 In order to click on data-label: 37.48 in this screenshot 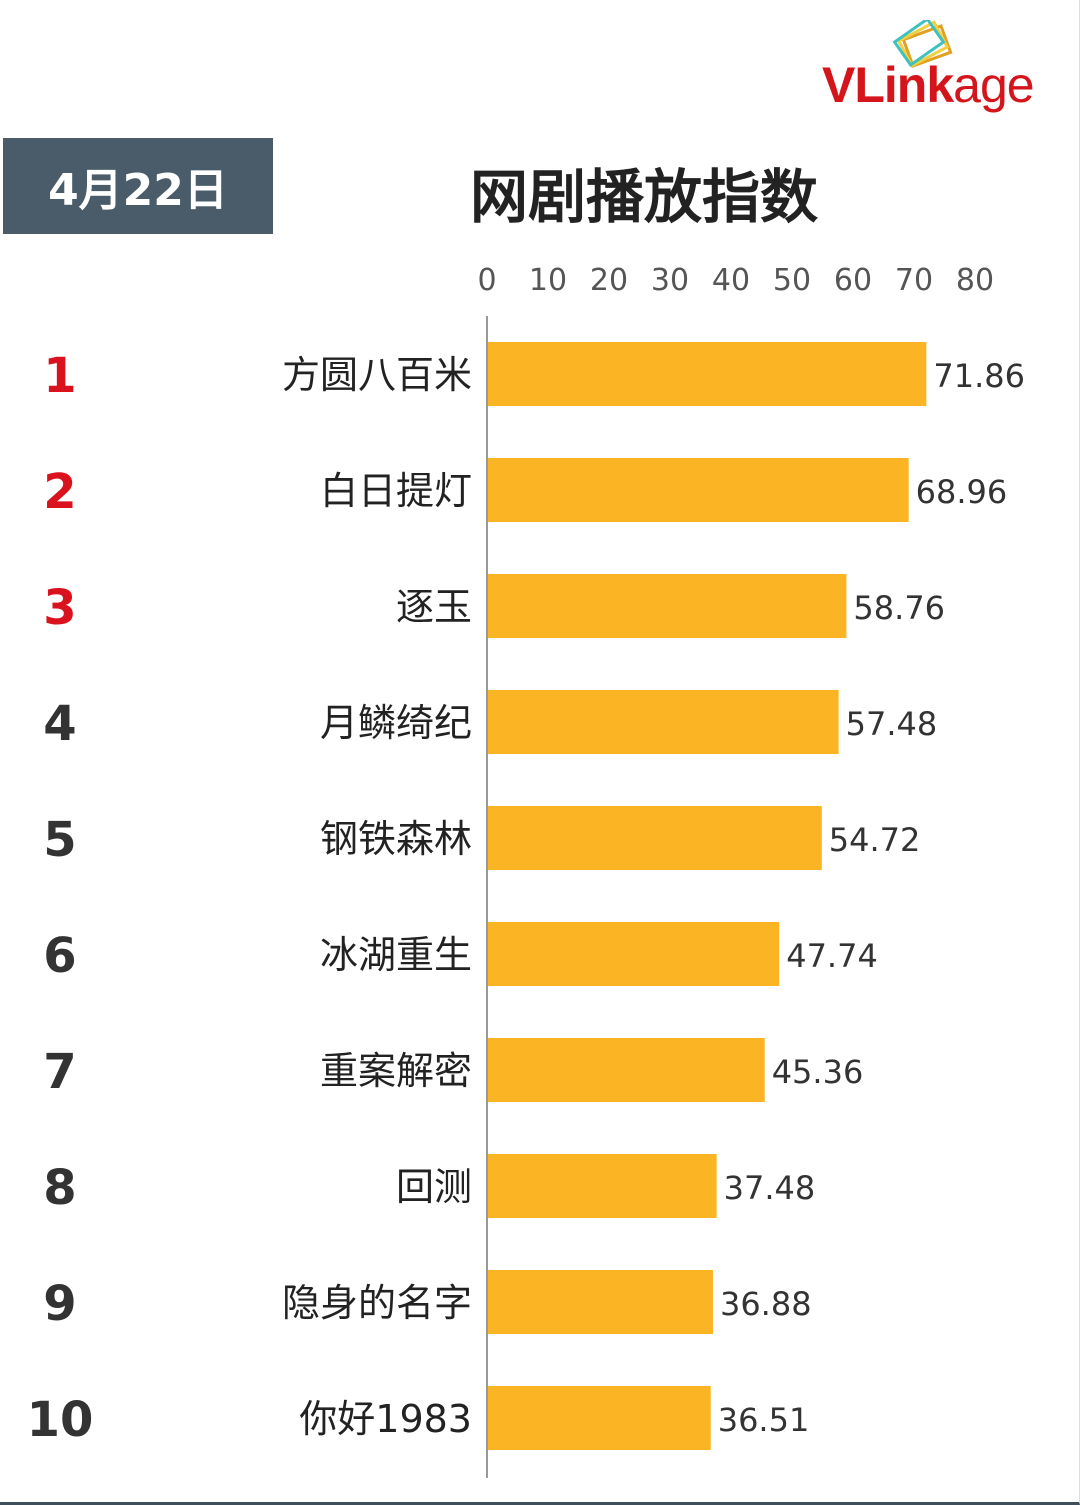, I will do `click(770, 1188)`.